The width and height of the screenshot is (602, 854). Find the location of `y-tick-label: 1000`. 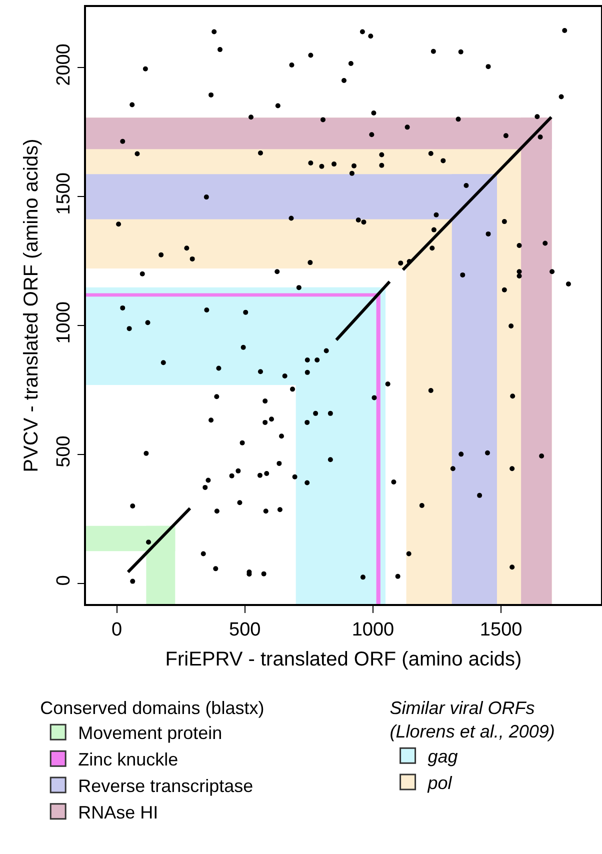

y-tick-label: 1000 is located at coordinates (64, 323).